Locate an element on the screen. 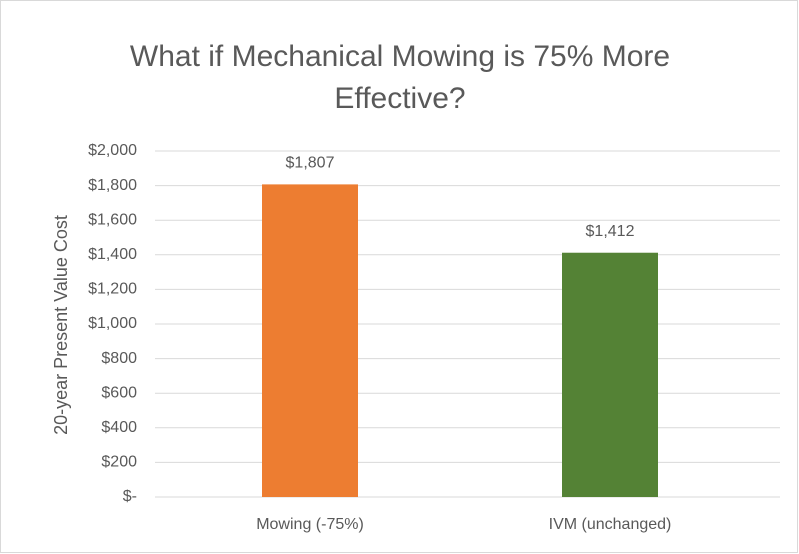 The image size is (799, 554). y-tick-label: $800 is located at coordinates (119, 358).